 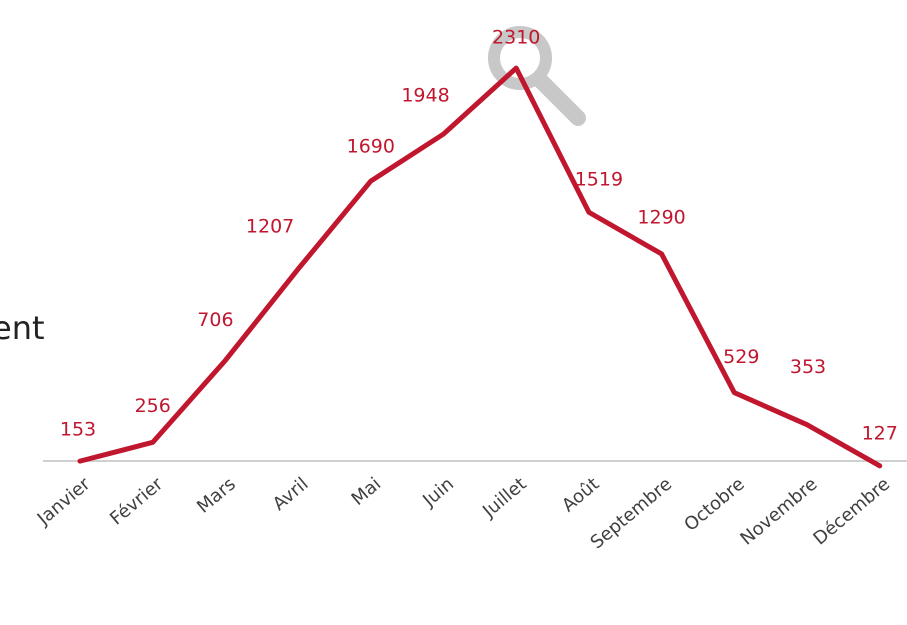 What do you see at coordinates (851, 512) in the screenshot?
I see `x-tick-label: Décembre` at bounding box center [851, 512].